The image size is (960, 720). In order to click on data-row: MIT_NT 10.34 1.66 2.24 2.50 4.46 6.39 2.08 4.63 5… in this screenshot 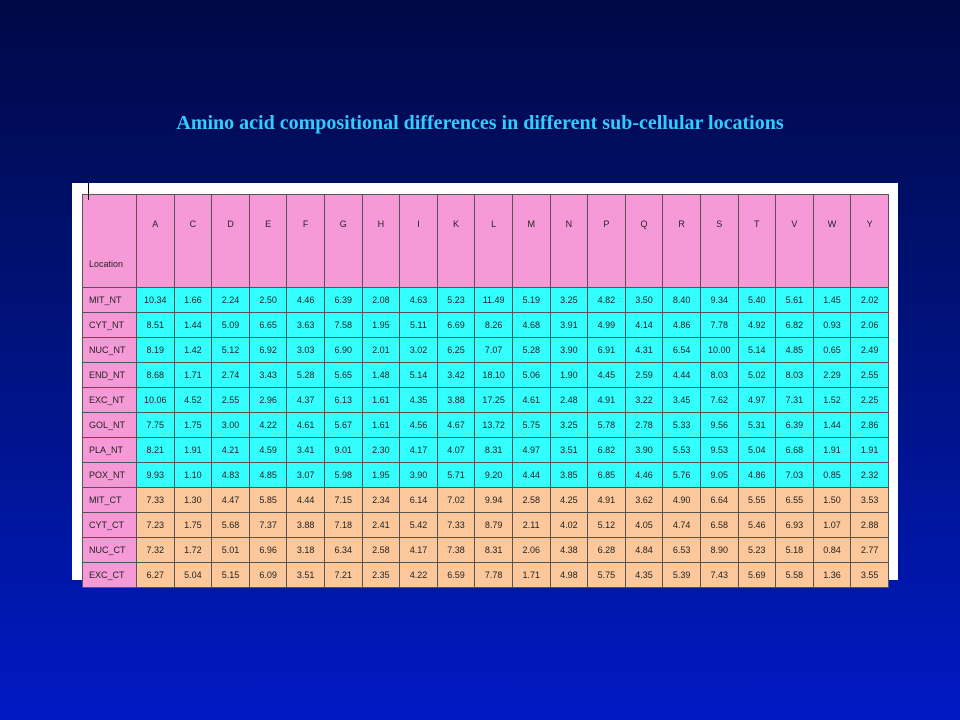, I will do `click(485, 300)`.